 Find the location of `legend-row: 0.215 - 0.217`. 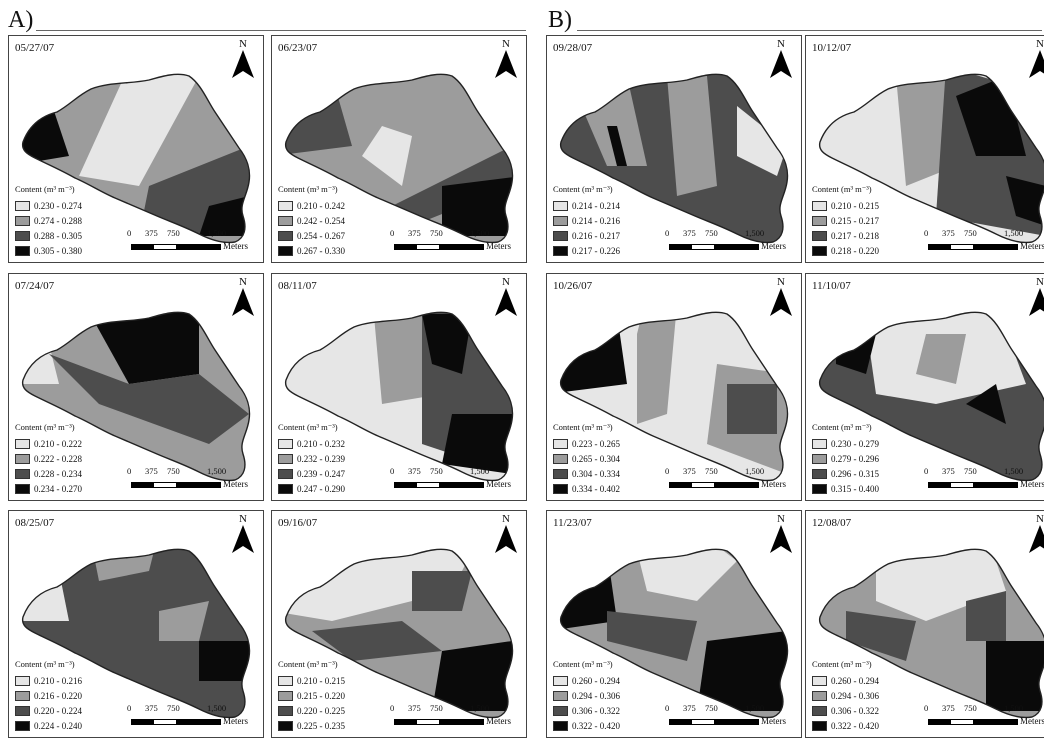

legend-row: 0.215 - 0.217 is located at coordinates (845, 220).